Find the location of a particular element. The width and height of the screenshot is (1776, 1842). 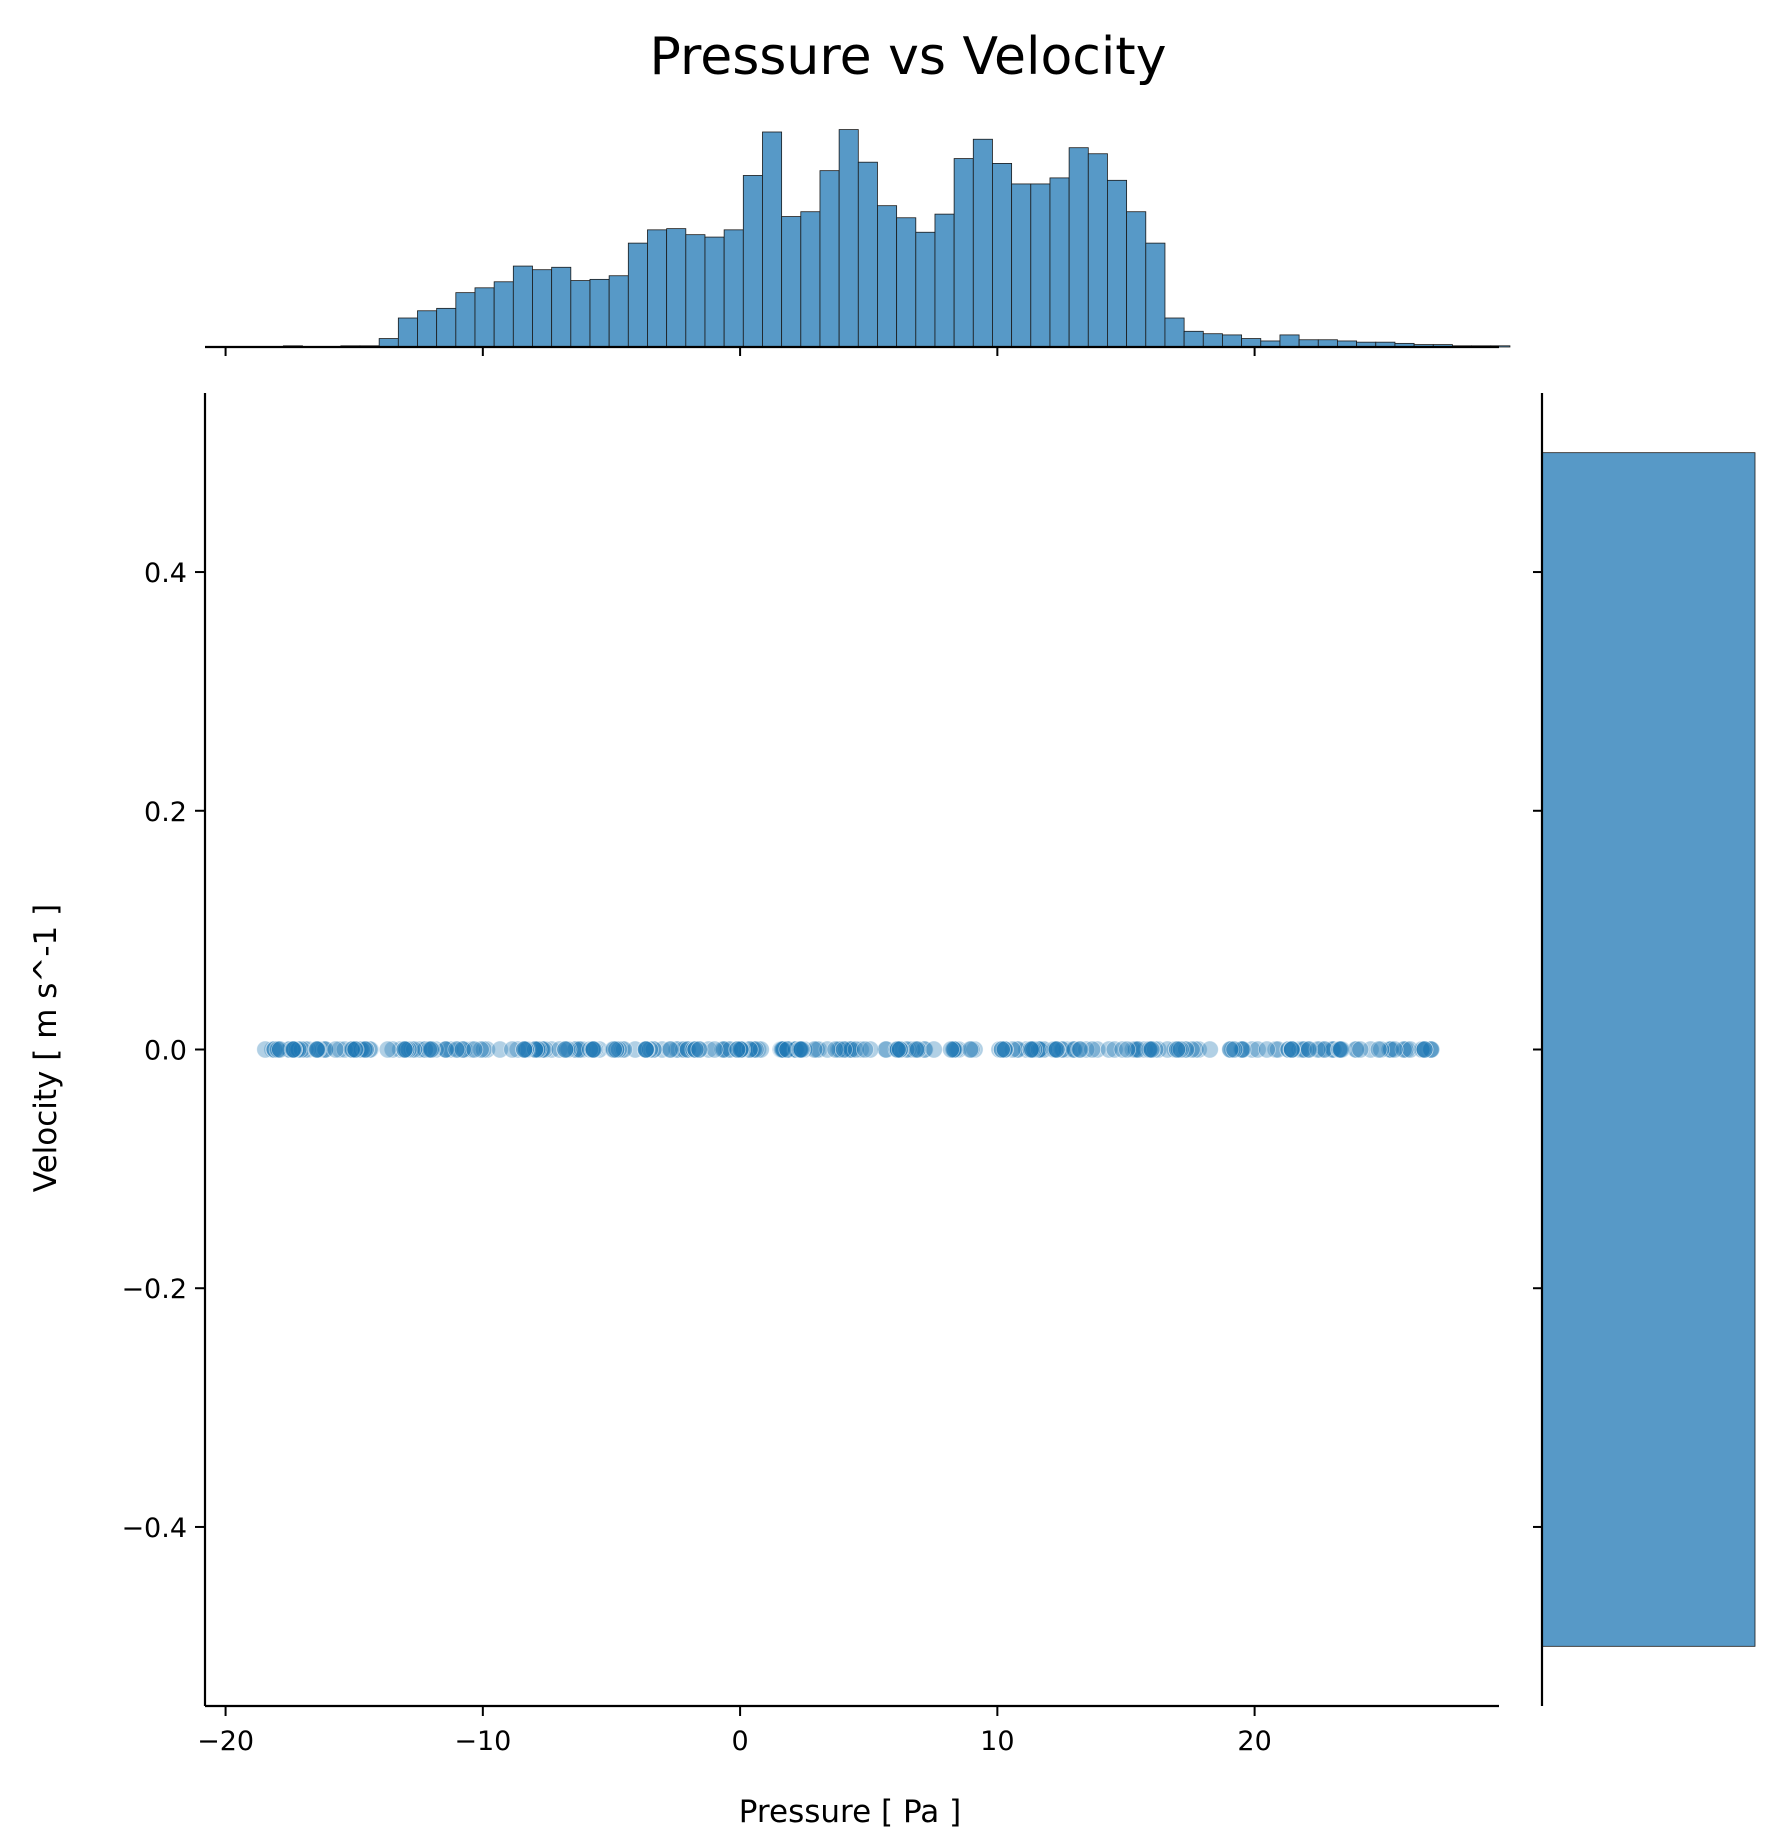

x-tick-label: 20 is located at coordinates (1254, 1741).